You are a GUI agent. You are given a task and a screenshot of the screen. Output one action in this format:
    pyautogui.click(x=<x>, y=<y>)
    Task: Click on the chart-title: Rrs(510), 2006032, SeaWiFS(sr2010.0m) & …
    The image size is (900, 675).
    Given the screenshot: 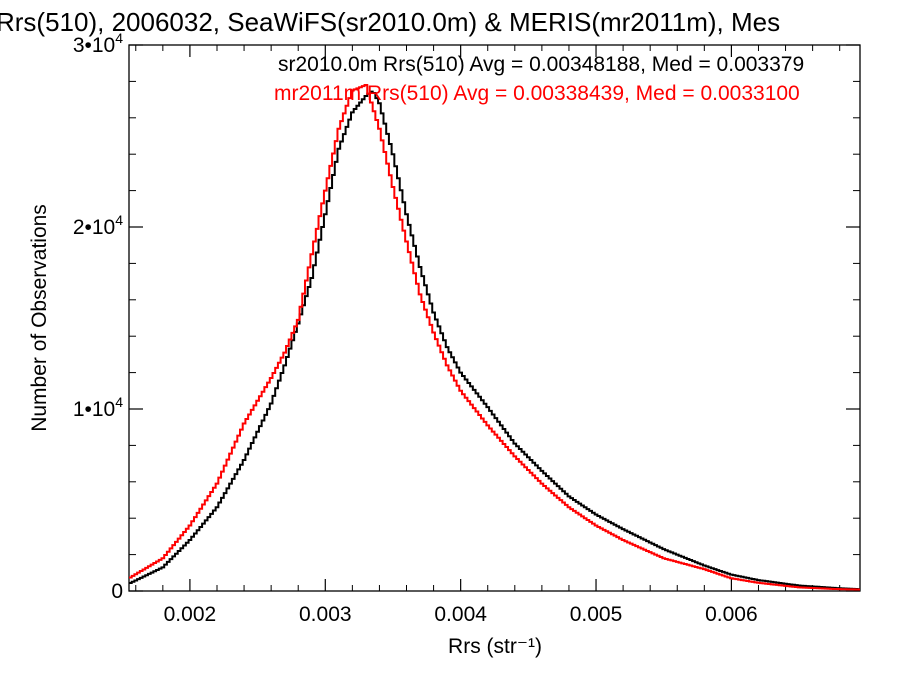 What is the action you would take?
    pyautogui.click(x=390, y=22)
    